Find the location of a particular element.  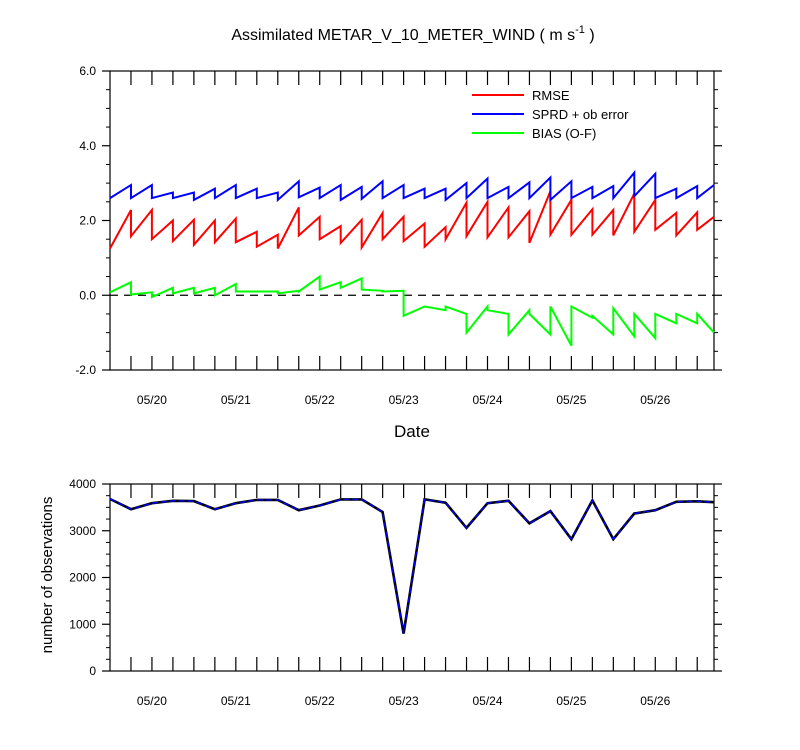

top-y-tick-label: 6.0 is located at coordinates (87, 71).